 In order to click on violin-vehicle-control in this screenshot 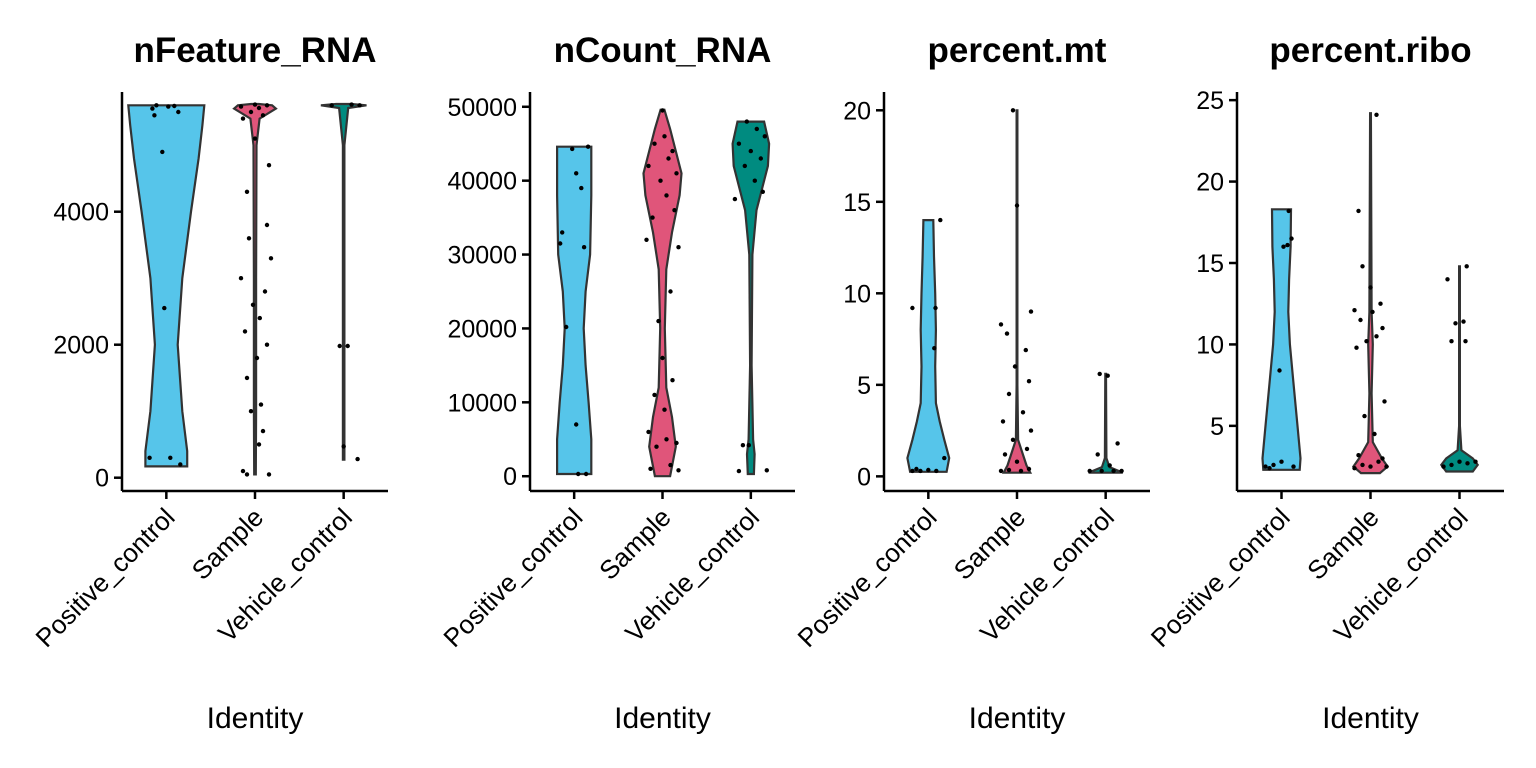, I will do `click(1459, 369)`.